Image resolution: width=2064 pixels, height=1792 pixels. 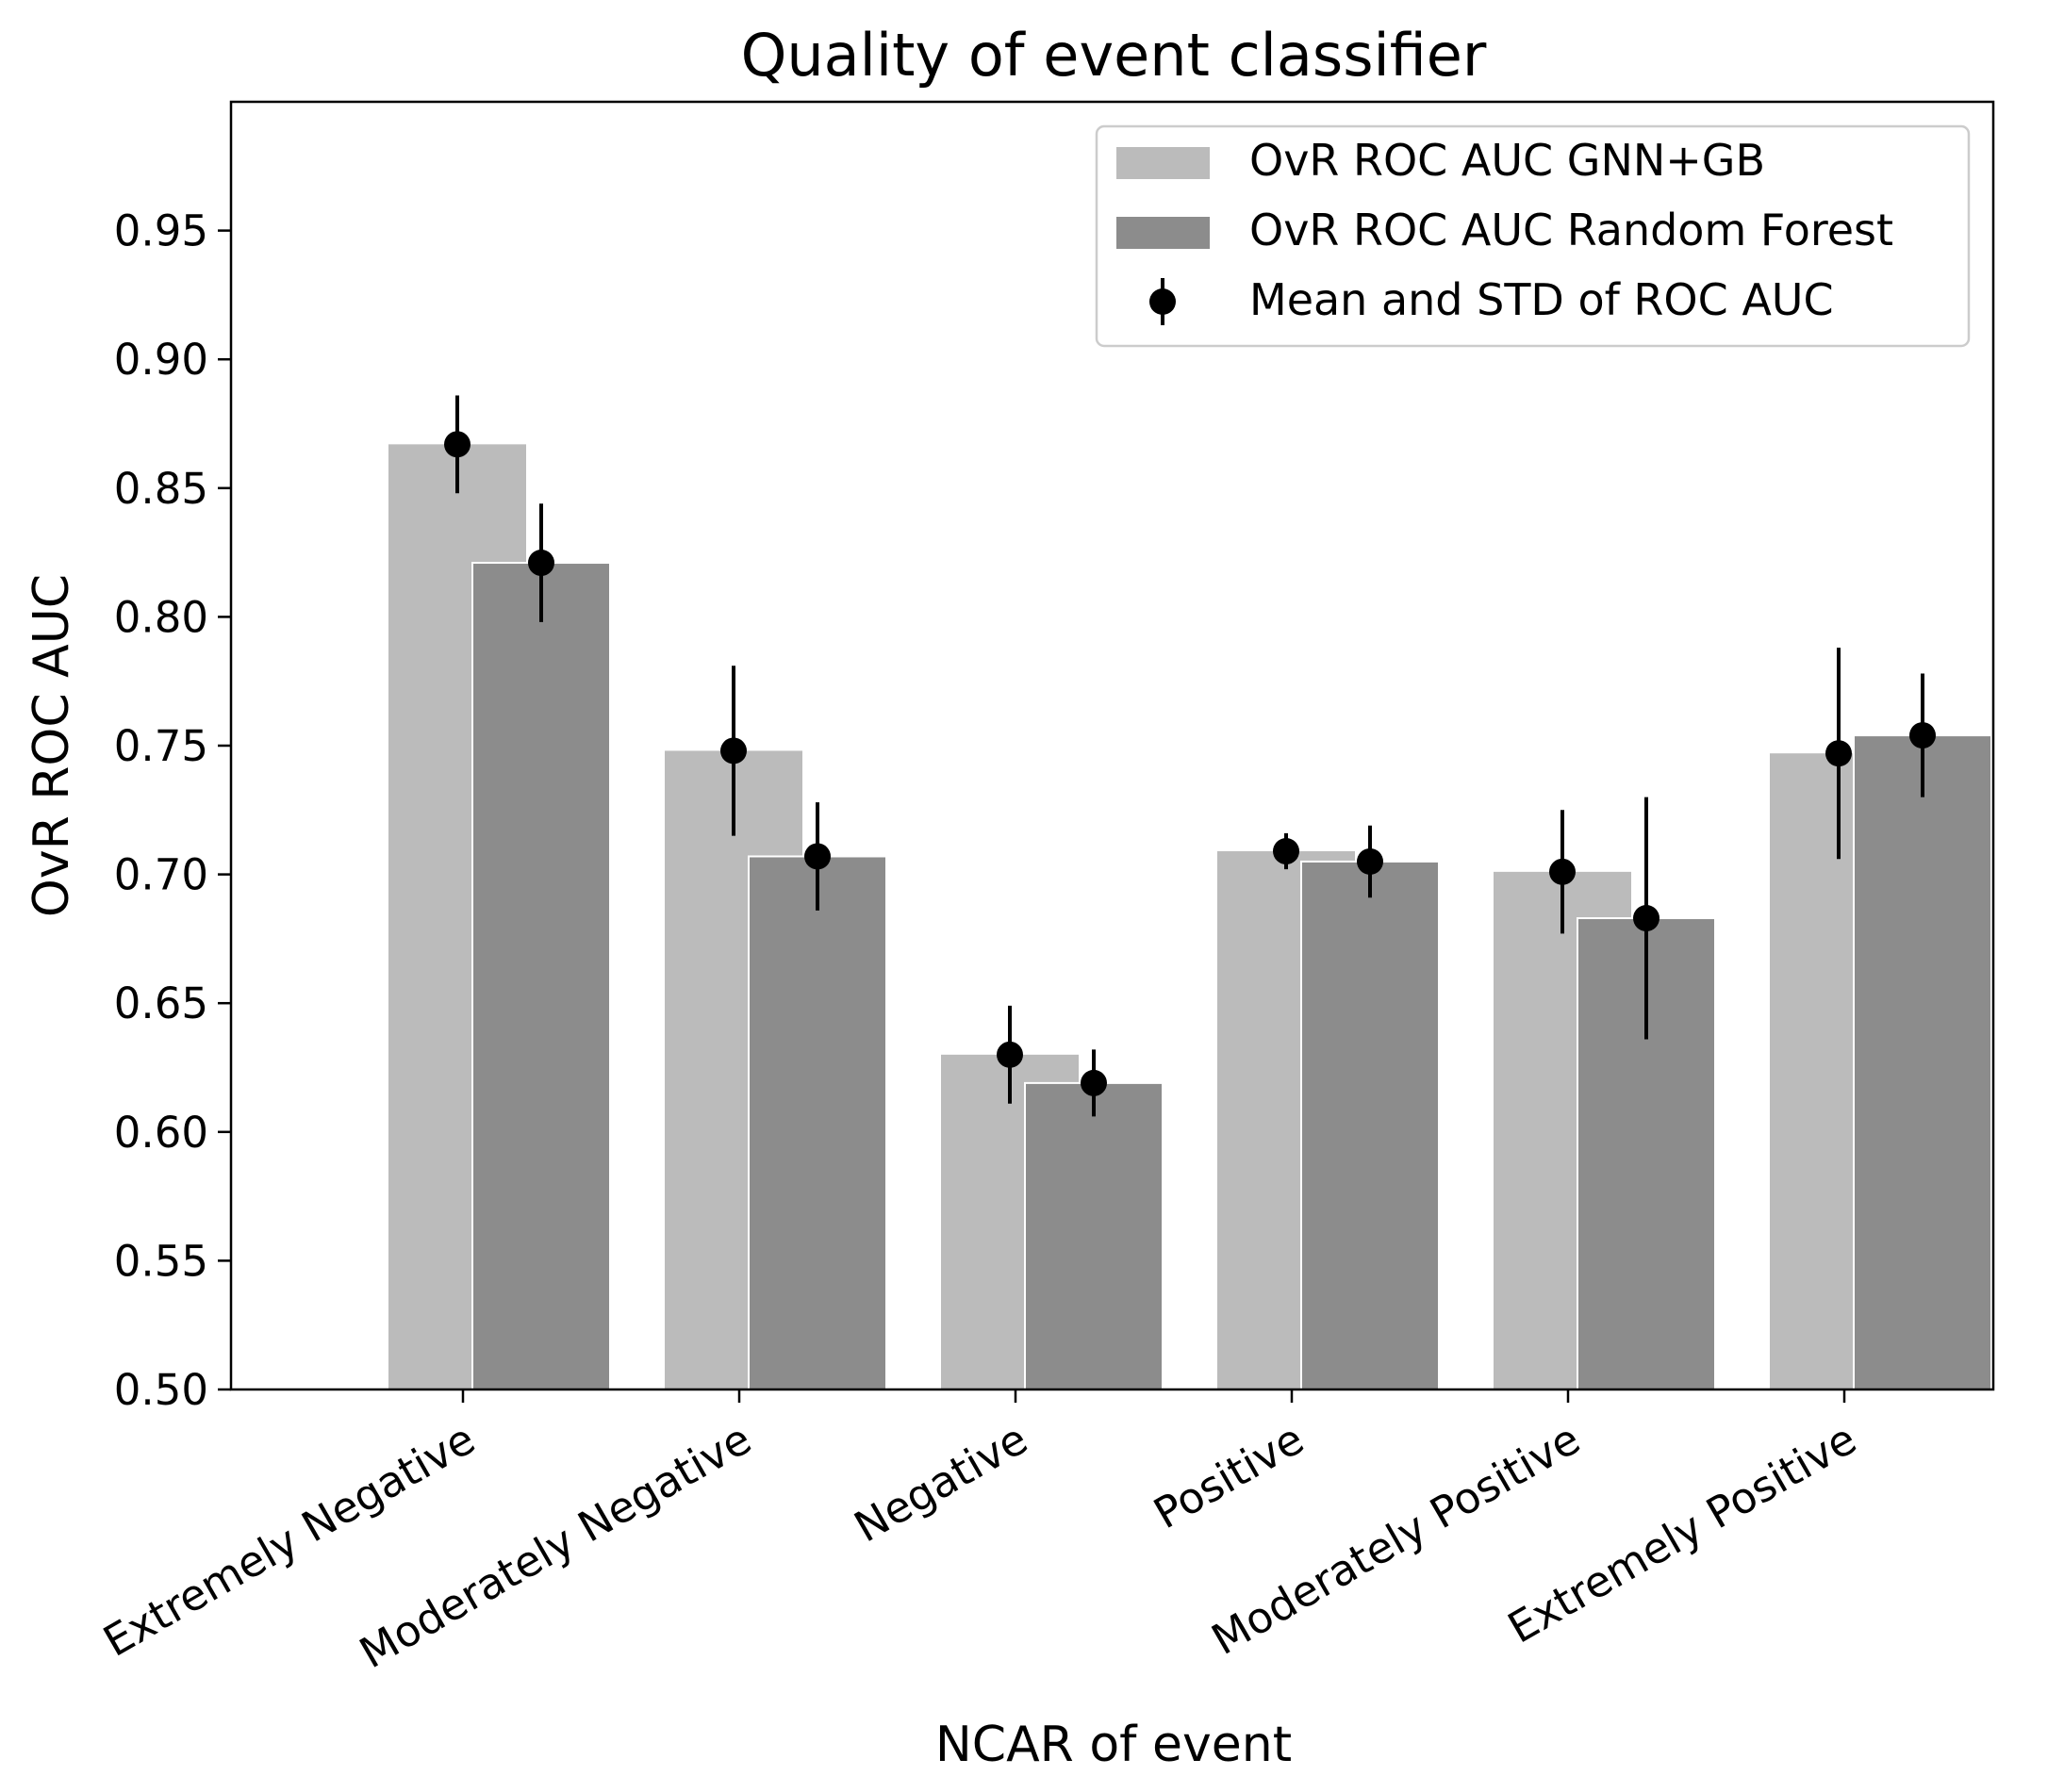 I want to click on legend-swatch-random-forest, so click(x=1163, y=233).